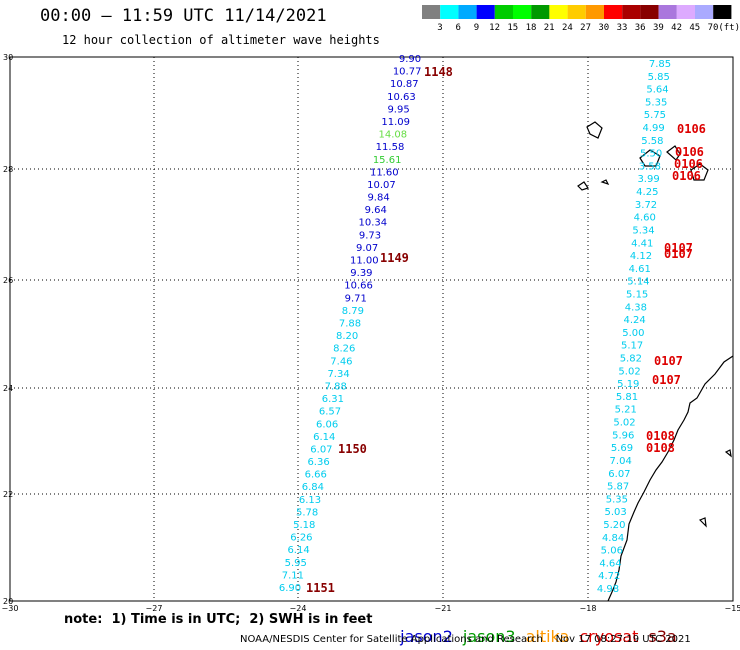 The image size is (740, 650). I want to click on swh-value: 9.71, so click(356, 298).